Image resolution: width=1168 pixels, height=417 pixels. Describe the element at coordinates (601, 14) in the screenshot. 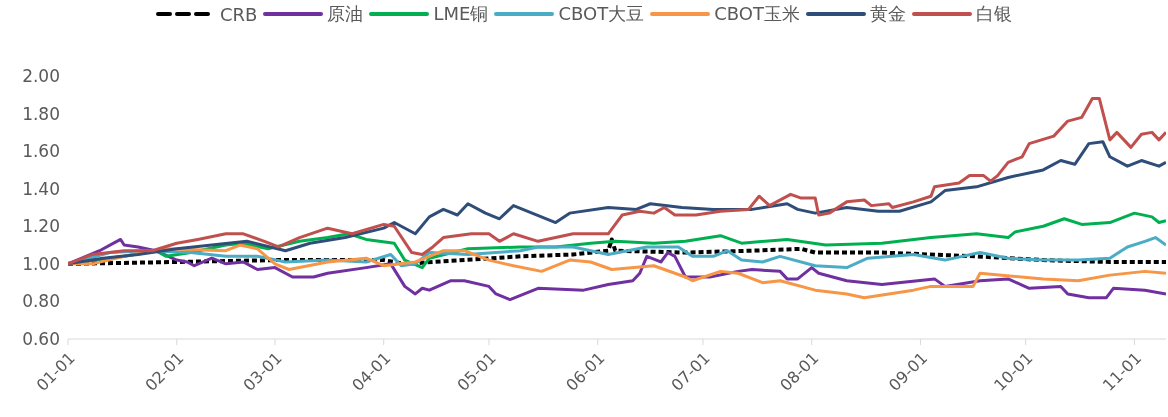

I see `legend-label: CBOT大豆` at that location.